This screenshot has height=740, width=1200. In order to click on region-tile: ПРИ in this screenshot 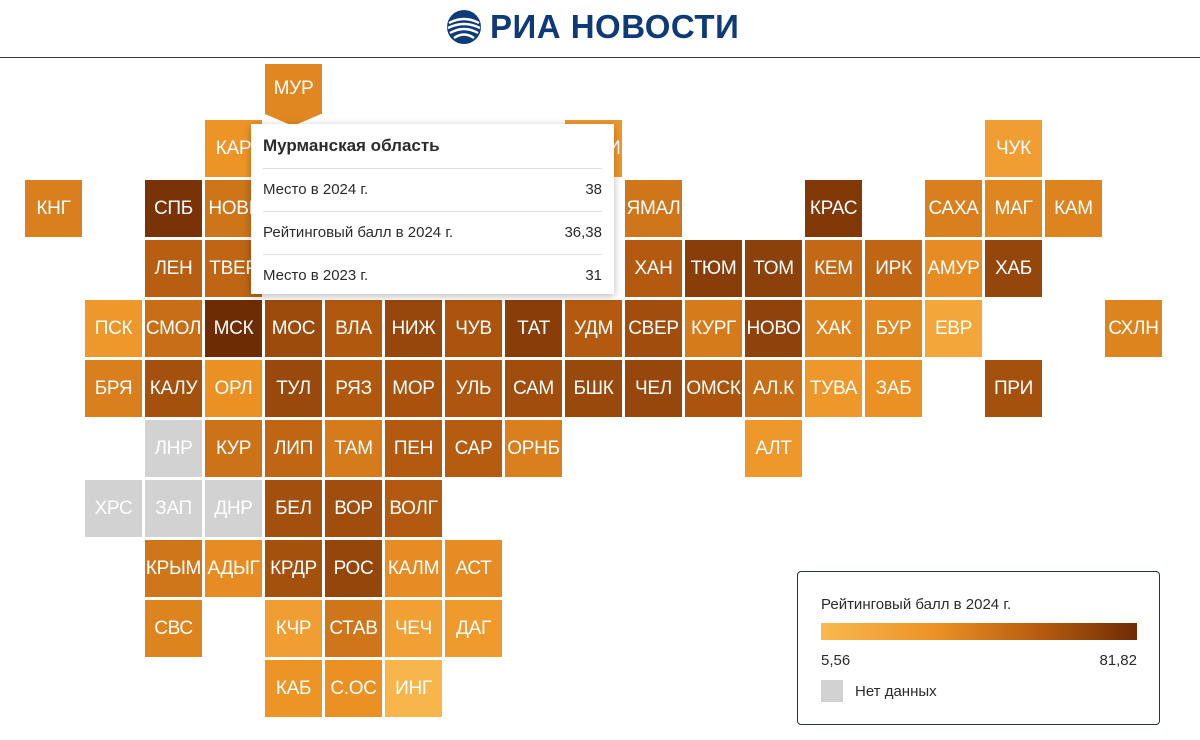, I will do `click(1013, 388)`.